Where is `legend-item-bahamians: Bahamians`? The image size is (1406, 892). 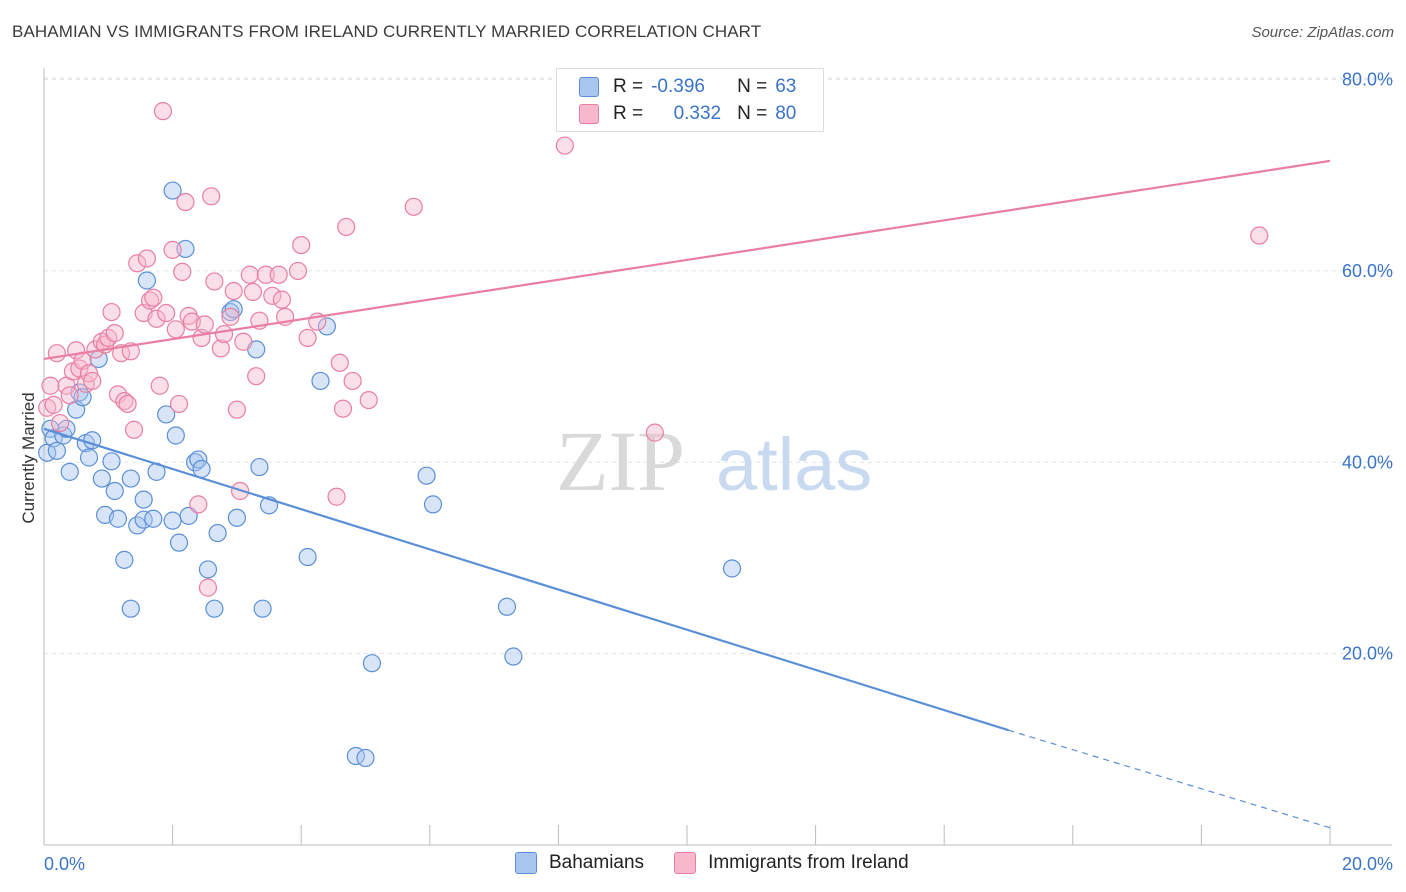 legend-item-bahamians: Bahamians is located at coordinates (579, 863).